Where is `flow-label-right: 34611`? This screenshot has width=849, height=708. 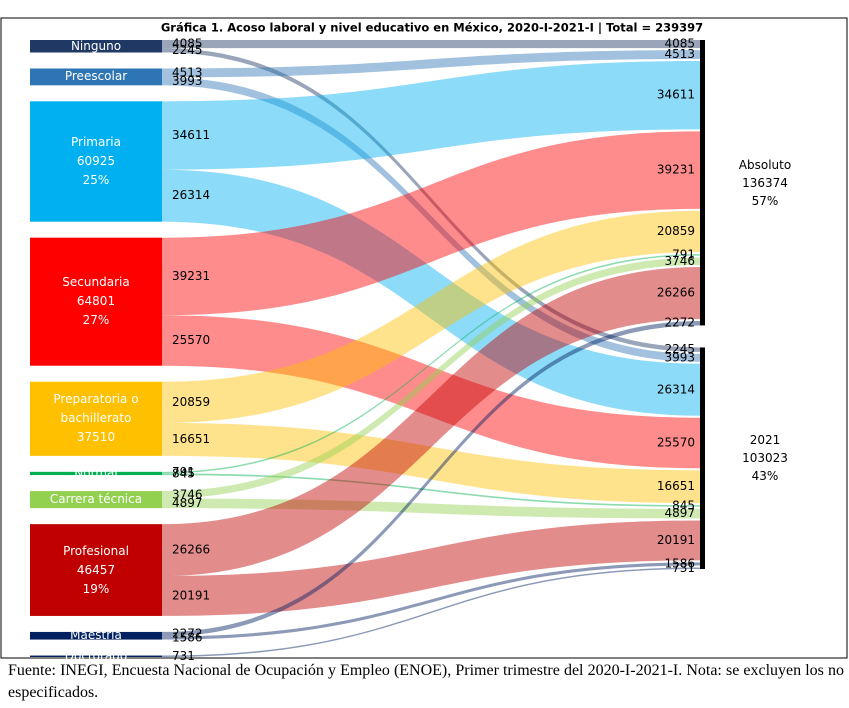
flow-label-right: 34611 is located at coordinates (676, 95).